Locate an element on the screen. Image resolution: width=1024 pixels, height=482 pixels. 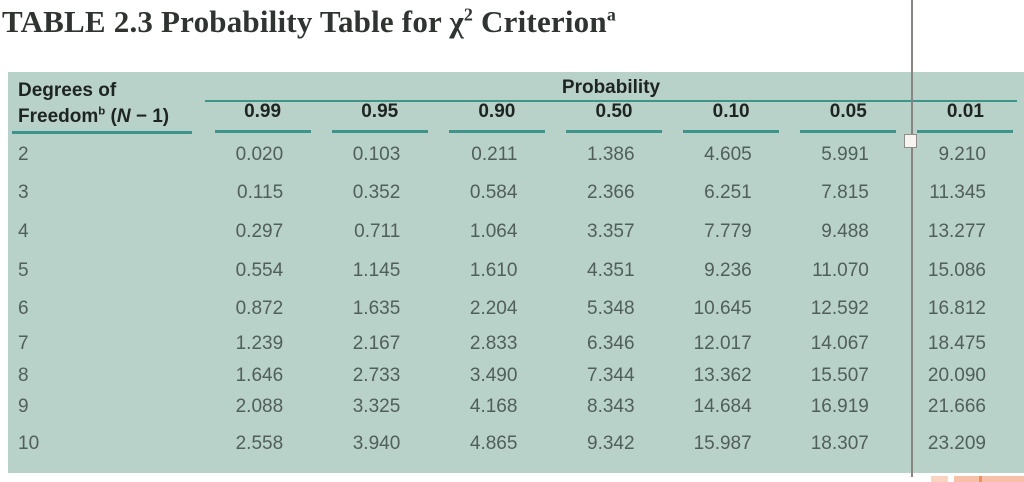
value-cell: 2.167 is located at coordinates (376, 343).